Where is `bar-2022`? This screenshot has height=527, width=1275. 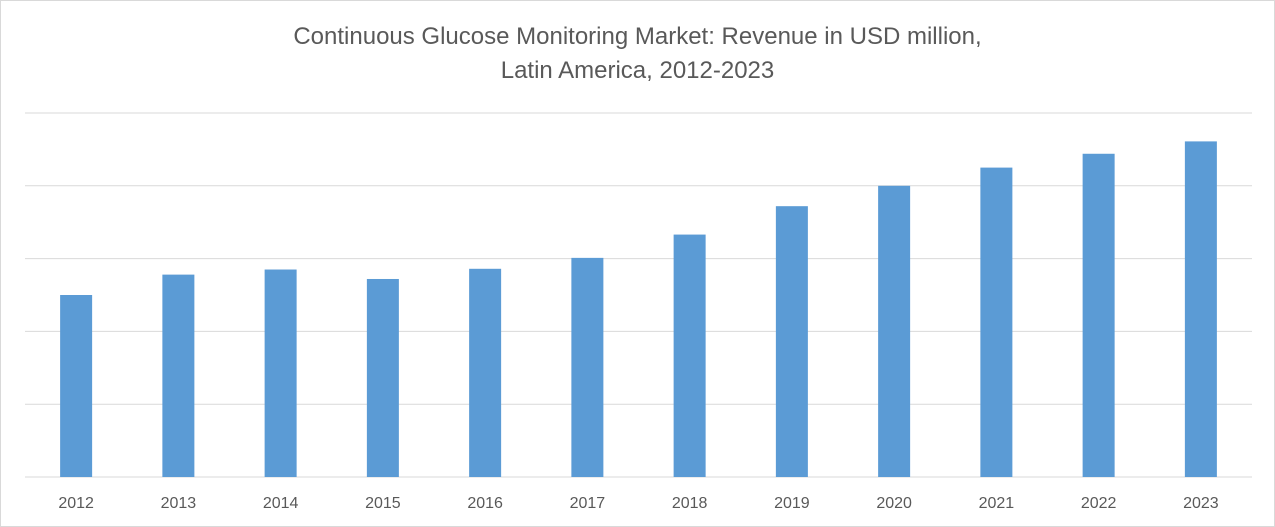 bar-2022 is located at coordinates (1098, 315).